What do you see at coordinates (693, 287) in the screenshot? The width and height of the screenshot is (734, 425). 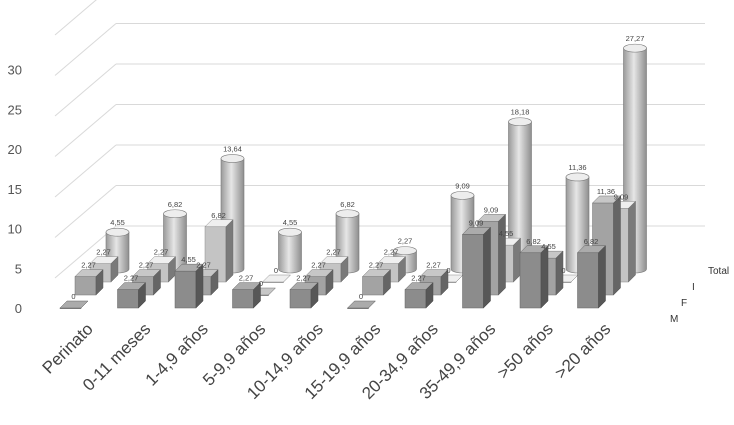 I see `series-label-I: I` at bounding box center [693, 287].